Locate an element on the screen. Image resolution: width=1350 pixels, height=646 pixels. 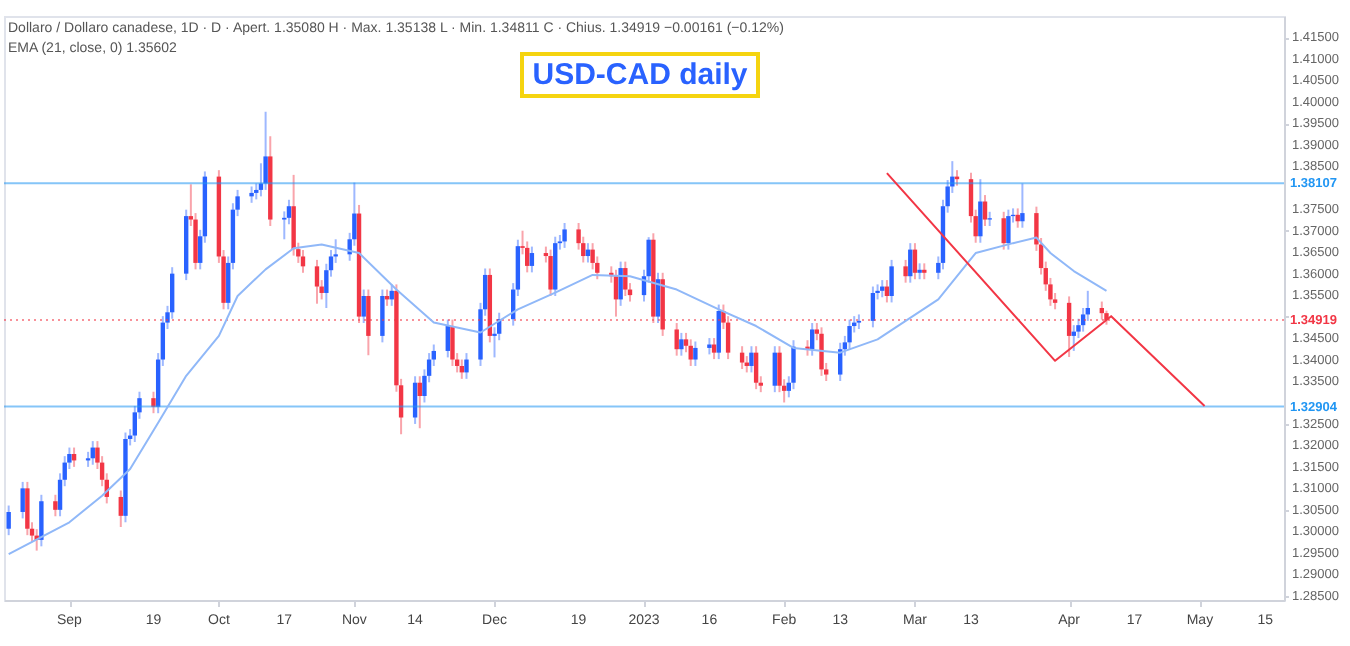
line-series is located at coordinates (1045, 289).